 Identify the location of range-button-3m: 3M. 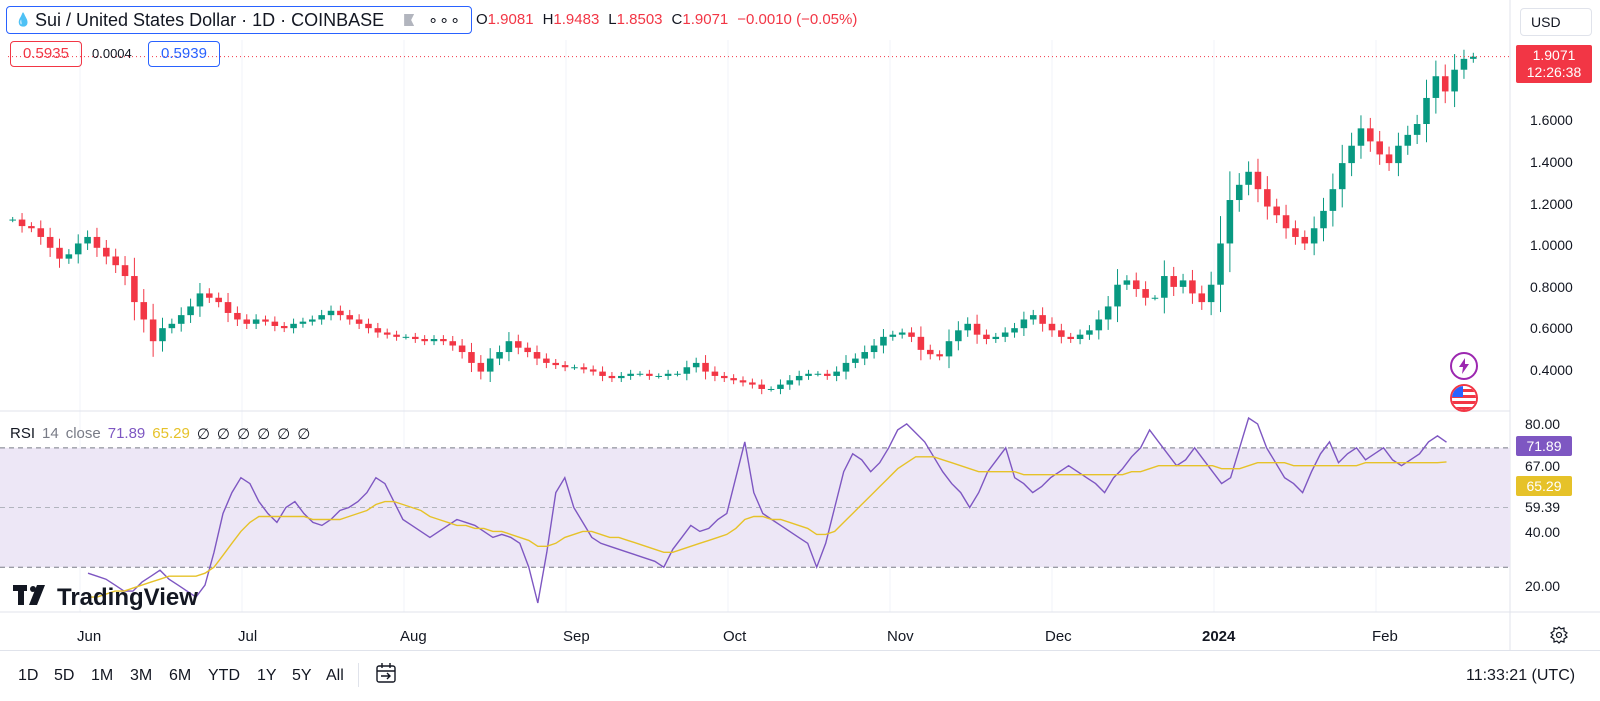
(141, 675).